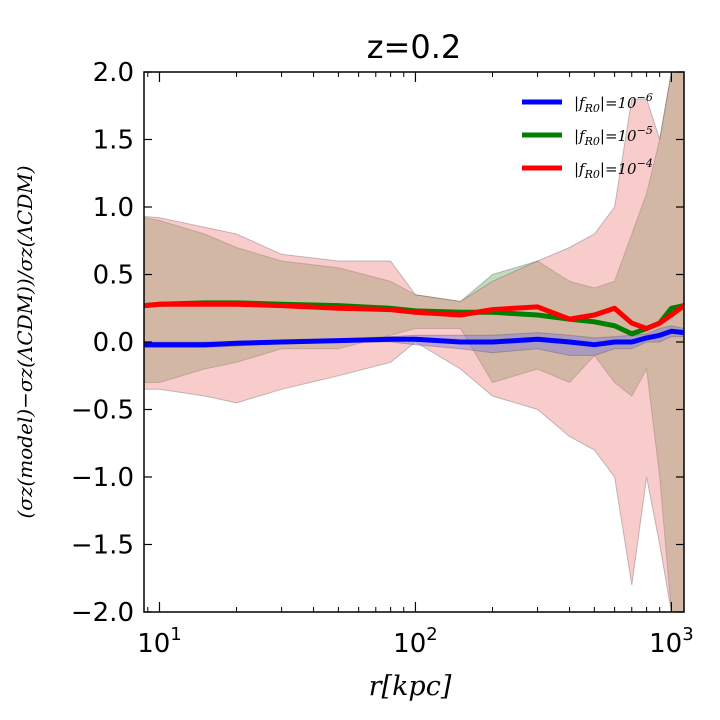  I want to click on legend-label-1: |fR0|=10−5, so click(613, 136).